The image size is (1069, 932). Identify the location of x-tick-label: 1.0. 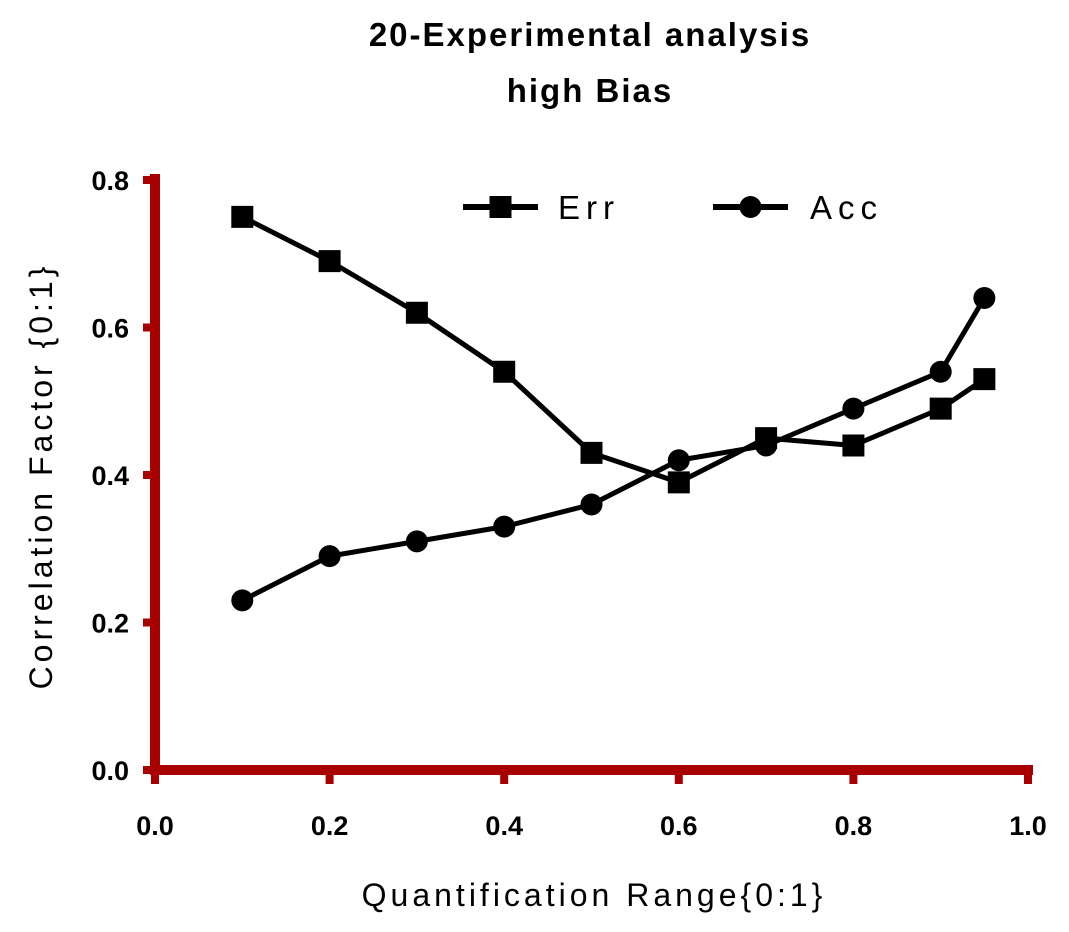
(1028, 826).